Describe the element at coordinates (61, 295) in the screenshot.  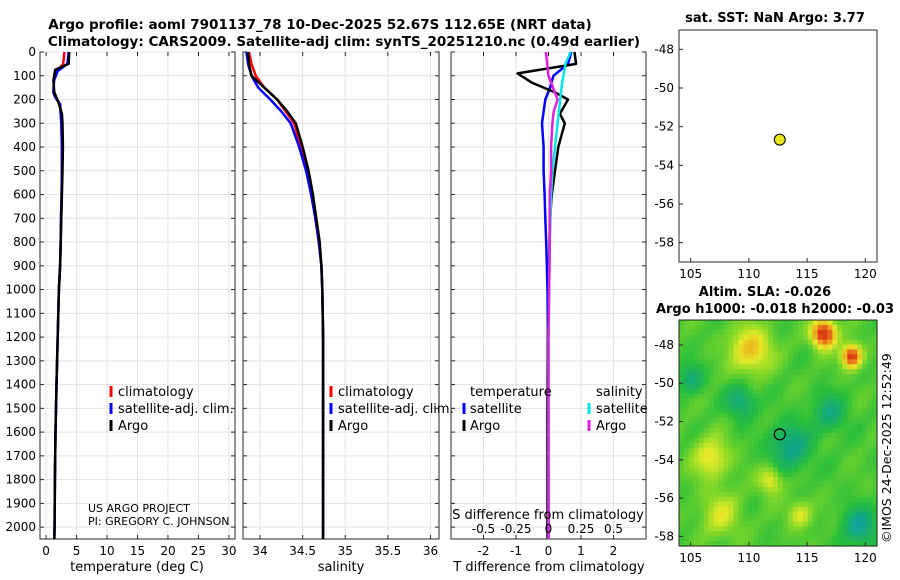
I see `series-line-argo` at that location.